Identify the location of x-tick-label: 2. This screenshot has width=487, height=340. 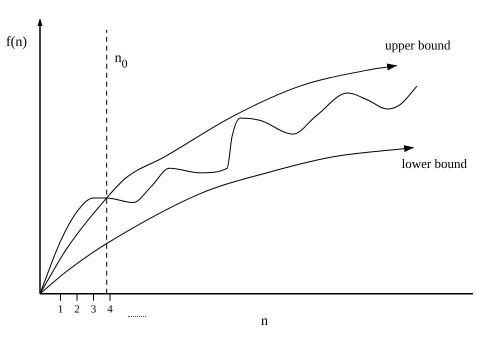
(77, 309).